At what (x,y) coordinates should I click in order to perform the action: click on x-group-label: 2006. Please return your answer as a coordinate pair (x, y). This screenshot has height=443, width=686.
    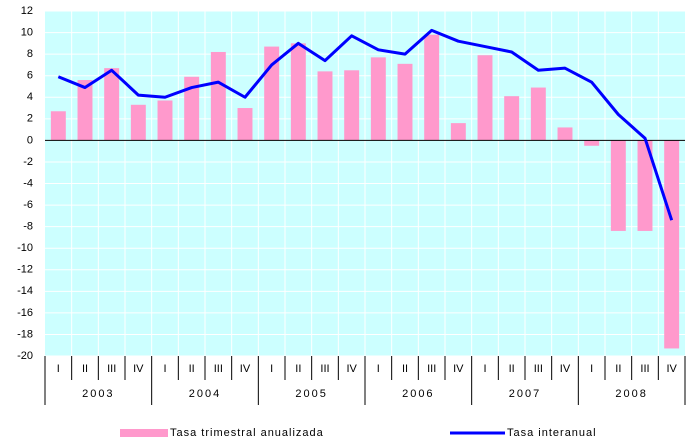
    Looking at the image, I should click on (418, 394).